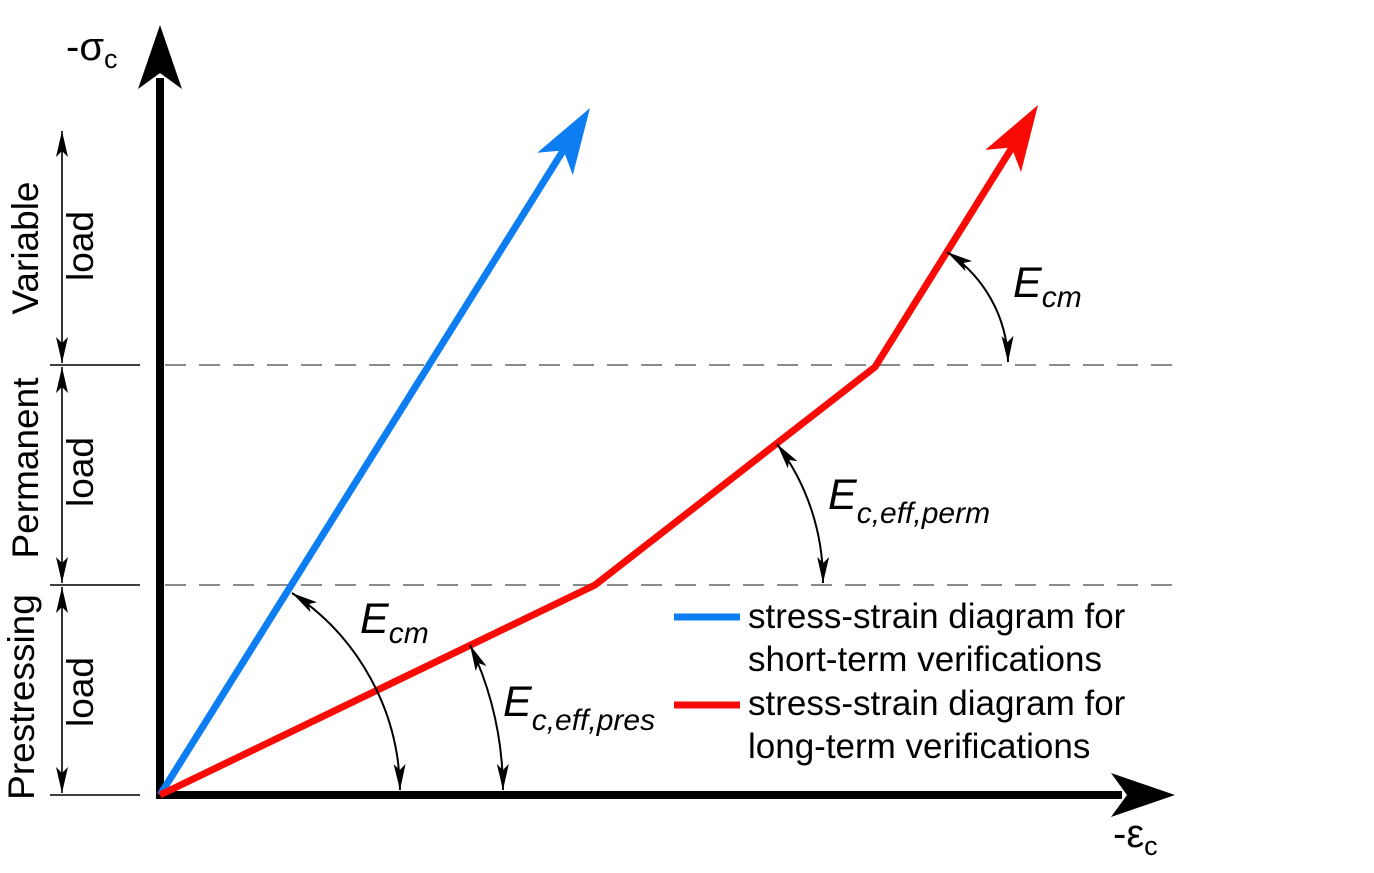 This screenshot has height=873, width=1374. Describe the element at coordinates (563, 142) in the screenshot. I see `short-term-curve-arrow-icon` at that location.